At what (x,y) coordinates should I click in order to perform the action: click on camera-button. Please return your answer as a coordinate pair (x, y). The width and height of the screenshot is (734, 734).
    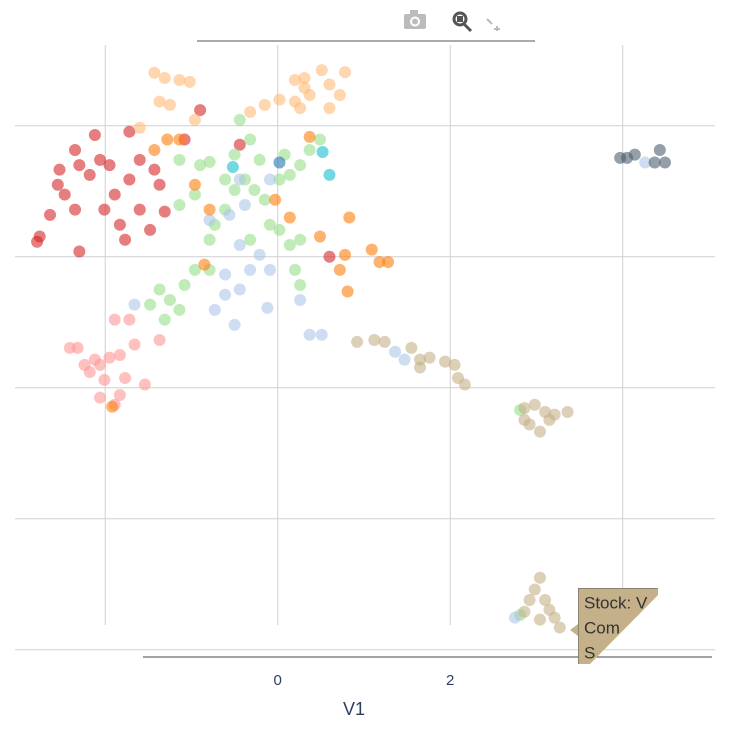
    Looking at the image, I should click on (415, 19).